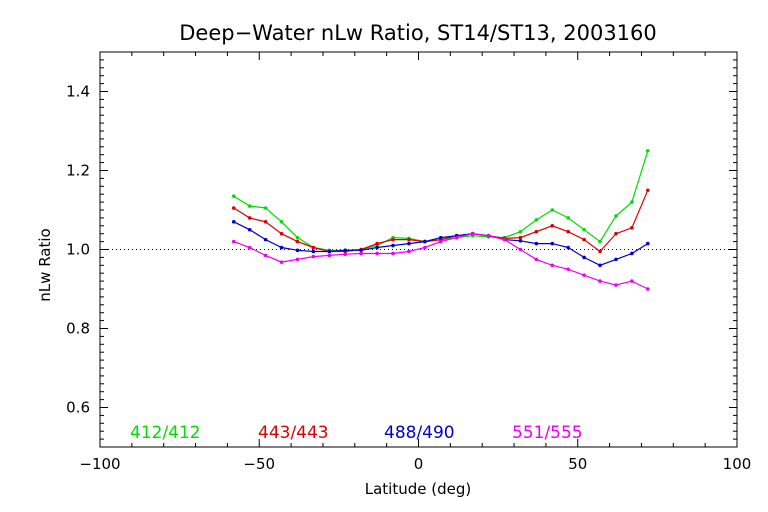 Image resolution: width=768 pixels, height=512 pixels. Describe the element at coordinates (165, 433) in the screenshot. I see `legend-entry: 412/412` at that location.